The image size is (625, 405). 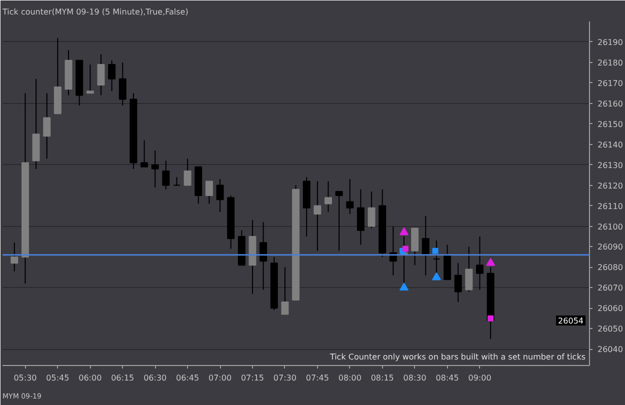 I want to click on y-tick-label: 26190, so click(x=610, y=42).